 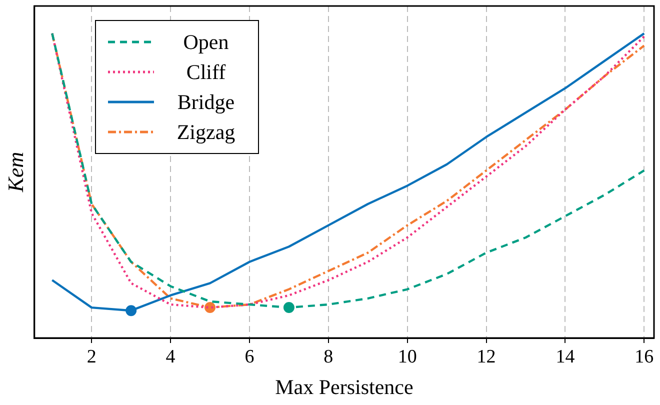 I want to click on x-tick-label: 16, so click(x=644, y=357).